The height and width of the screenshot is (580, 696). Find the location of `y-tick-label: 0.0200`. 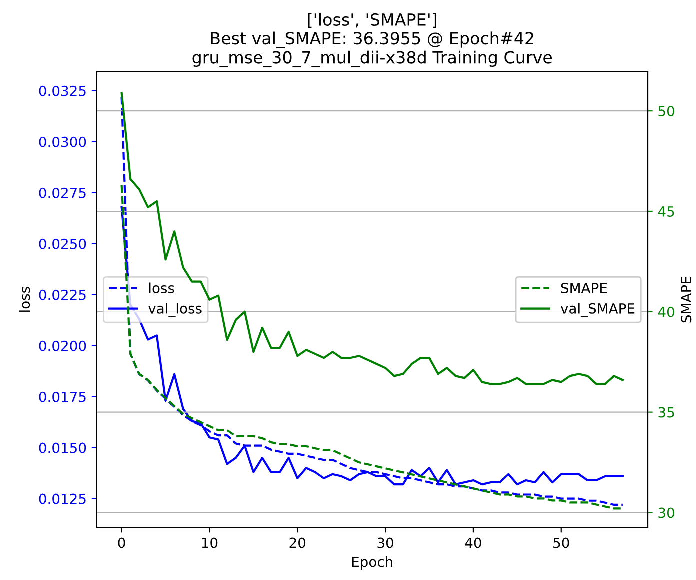

y-tick-label: 0.0200 is located at coordinates (62, 346).